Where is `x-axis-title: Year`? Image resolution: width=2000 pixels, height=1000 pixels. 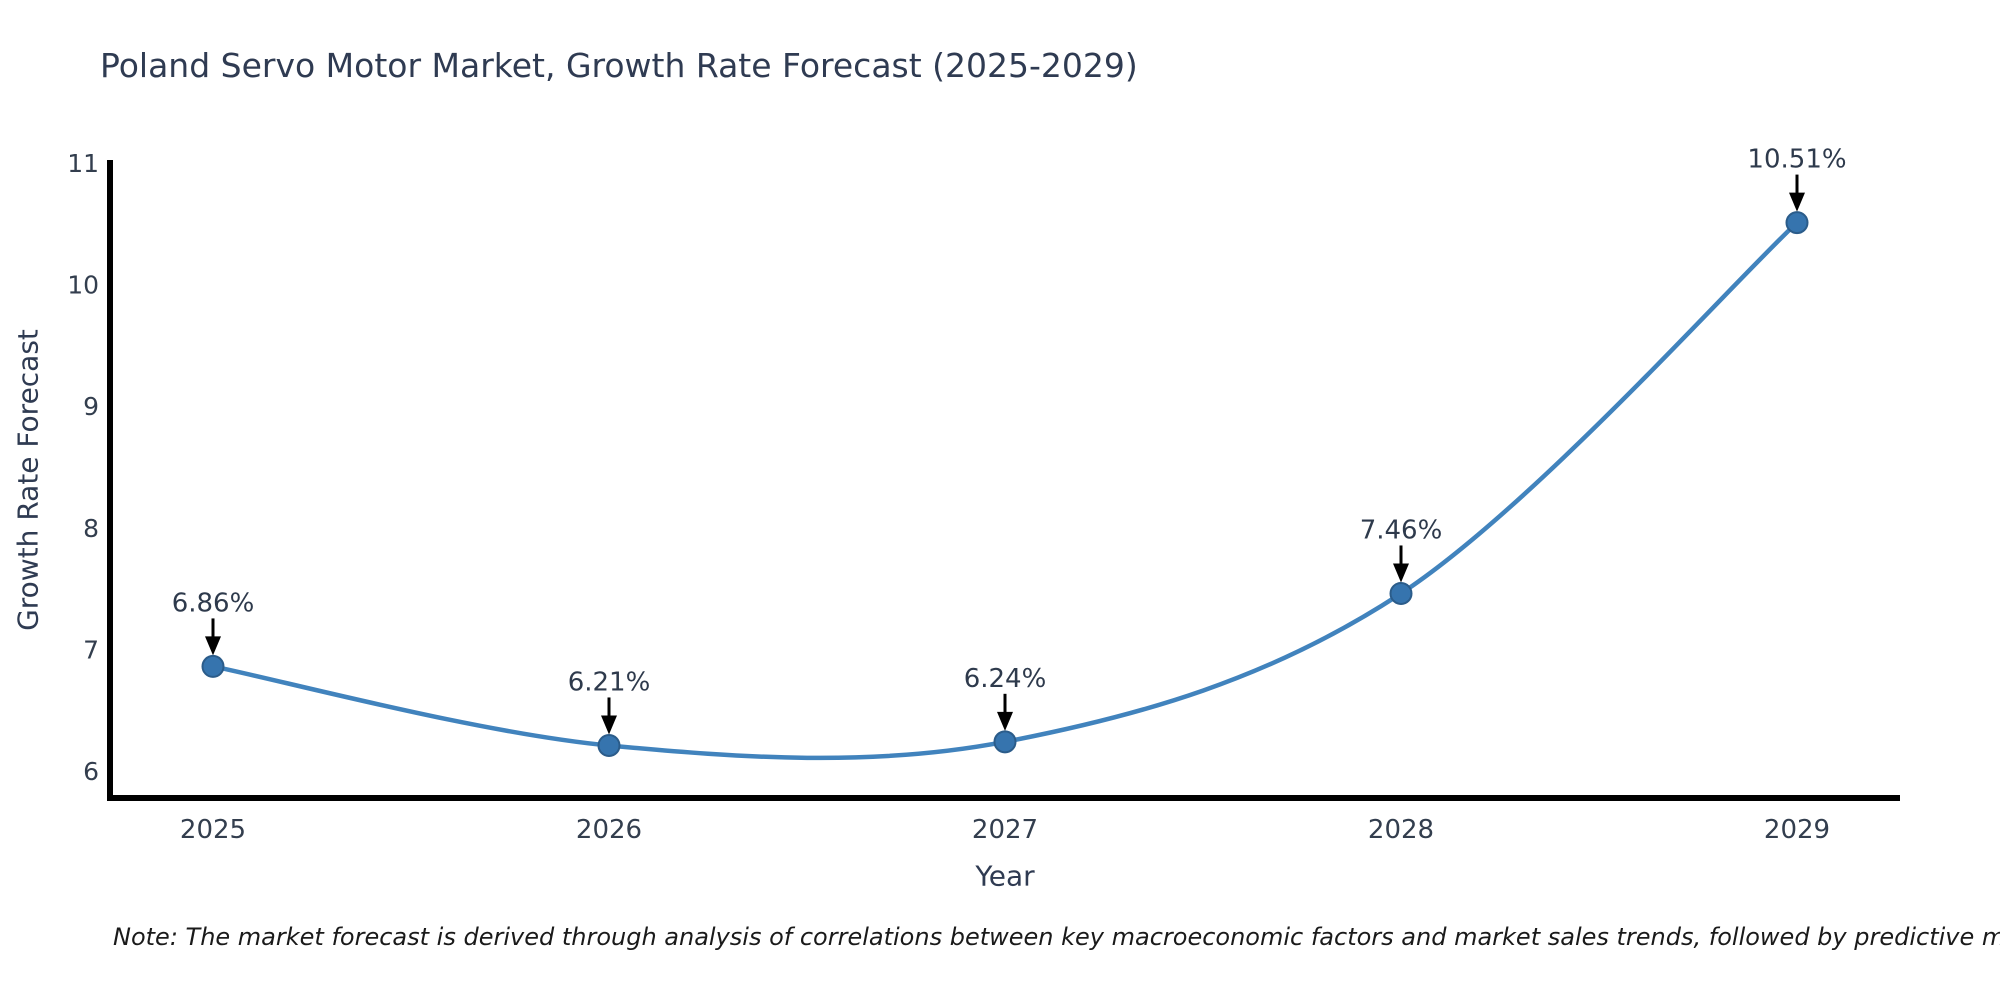 x-axis-title: Year is located at coordinates (1005, 876).